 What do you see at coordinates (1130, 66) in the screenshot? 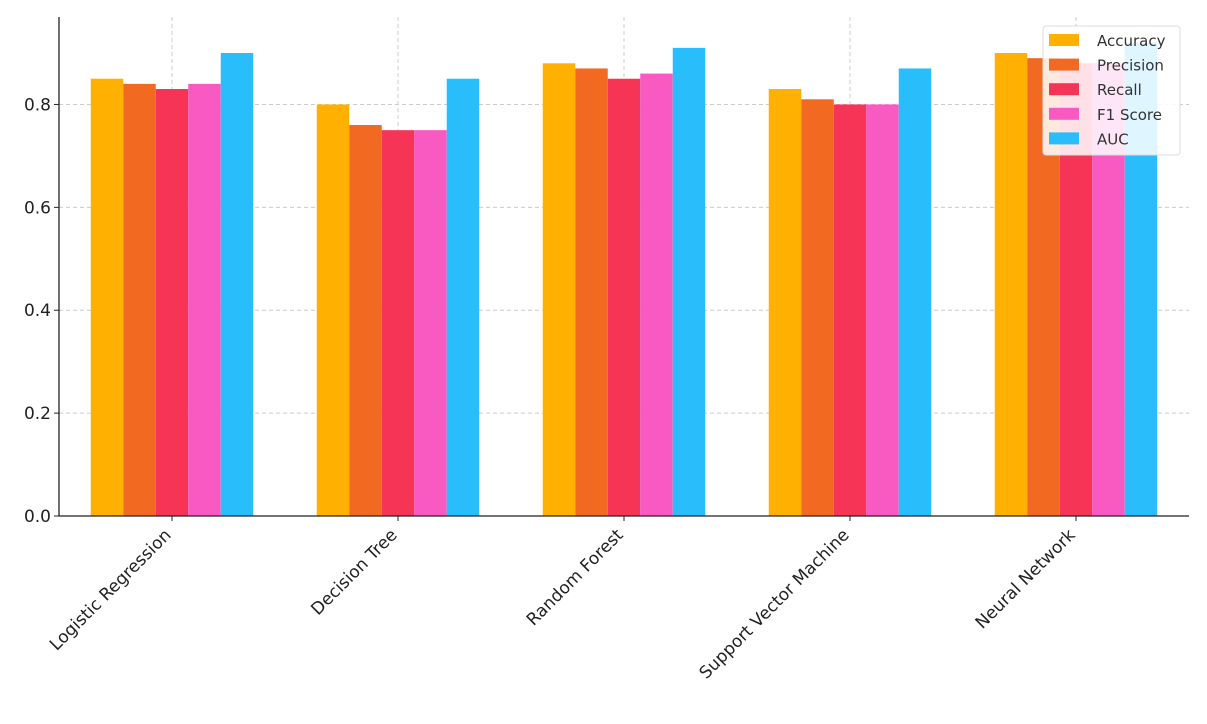
I see `legend-label: Precision` at bounding box center [1130, 66].